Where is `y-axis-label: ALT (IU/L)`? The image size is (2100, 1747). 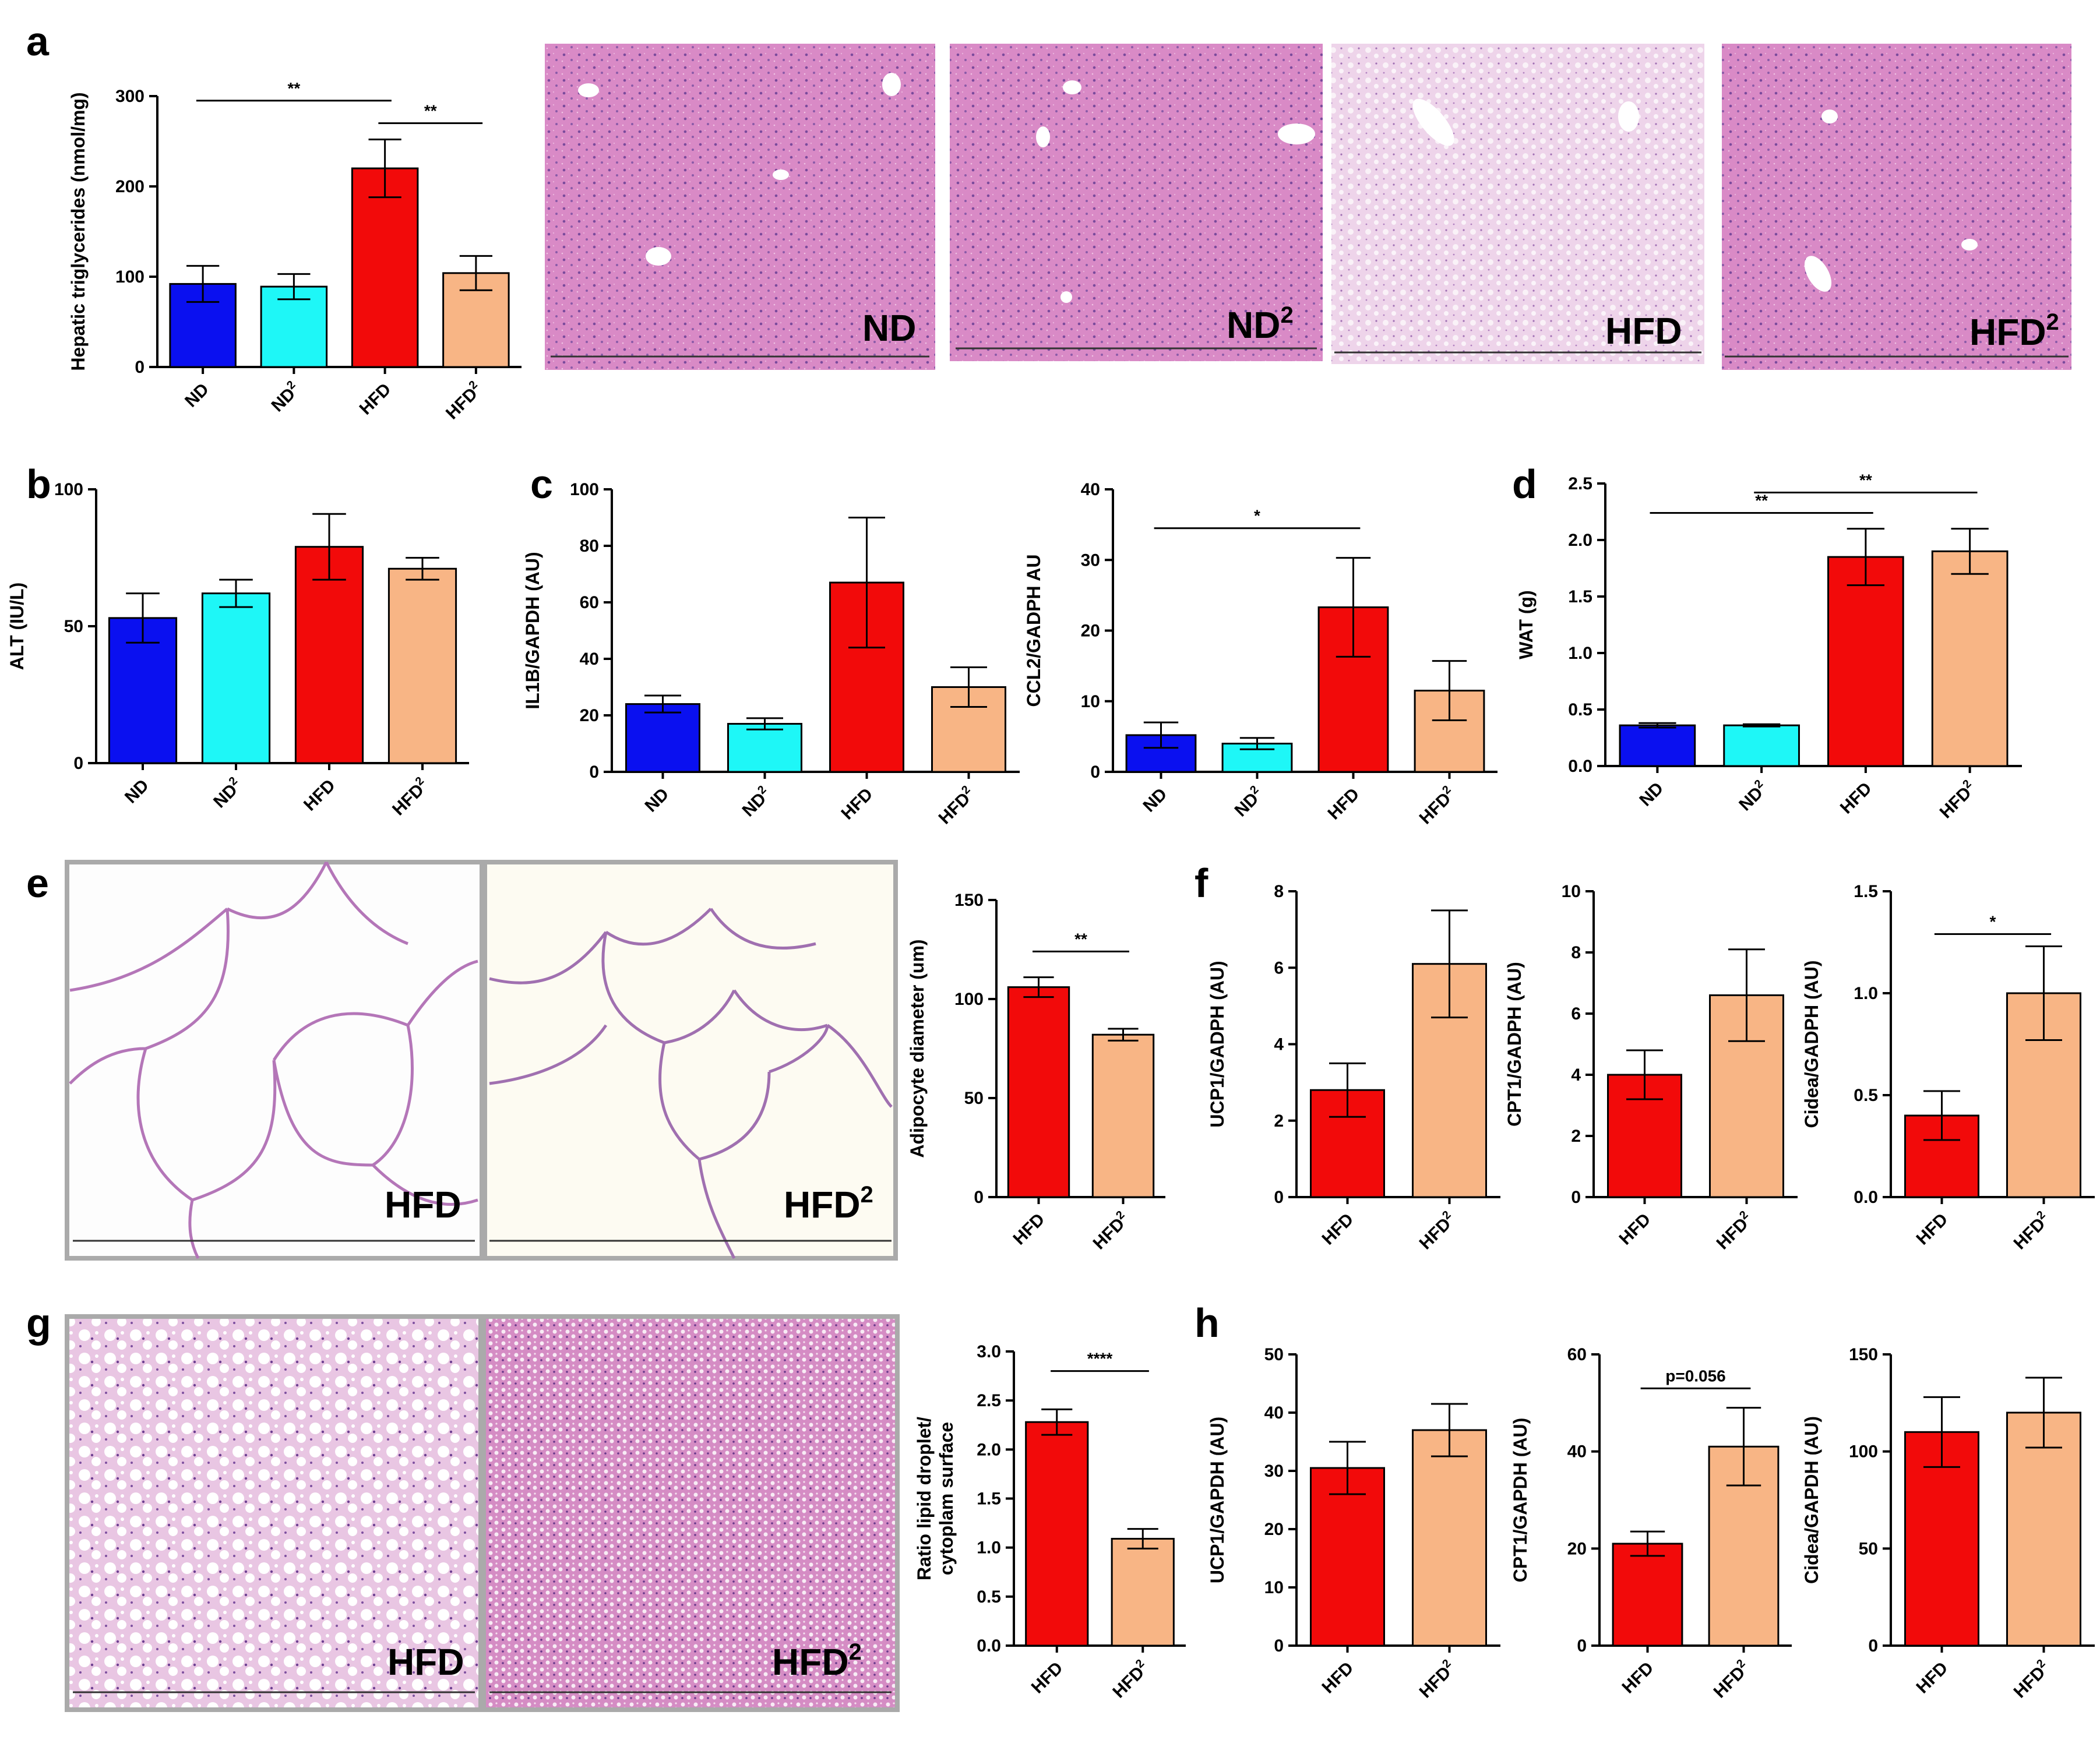 y-axis-label: ALT (IU/L) is located at coordinates (16, 627).